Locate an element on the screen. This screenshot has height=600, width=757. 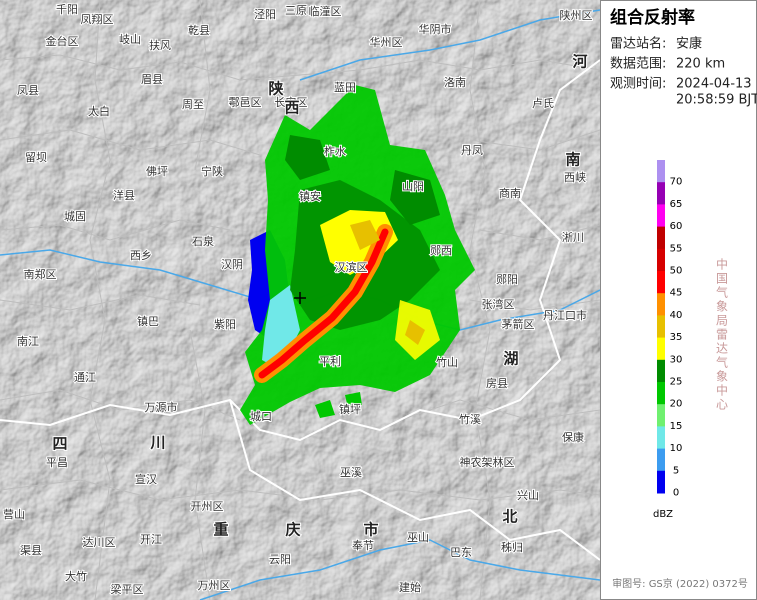
region-label: 西 is located at coordinates (291, 108).